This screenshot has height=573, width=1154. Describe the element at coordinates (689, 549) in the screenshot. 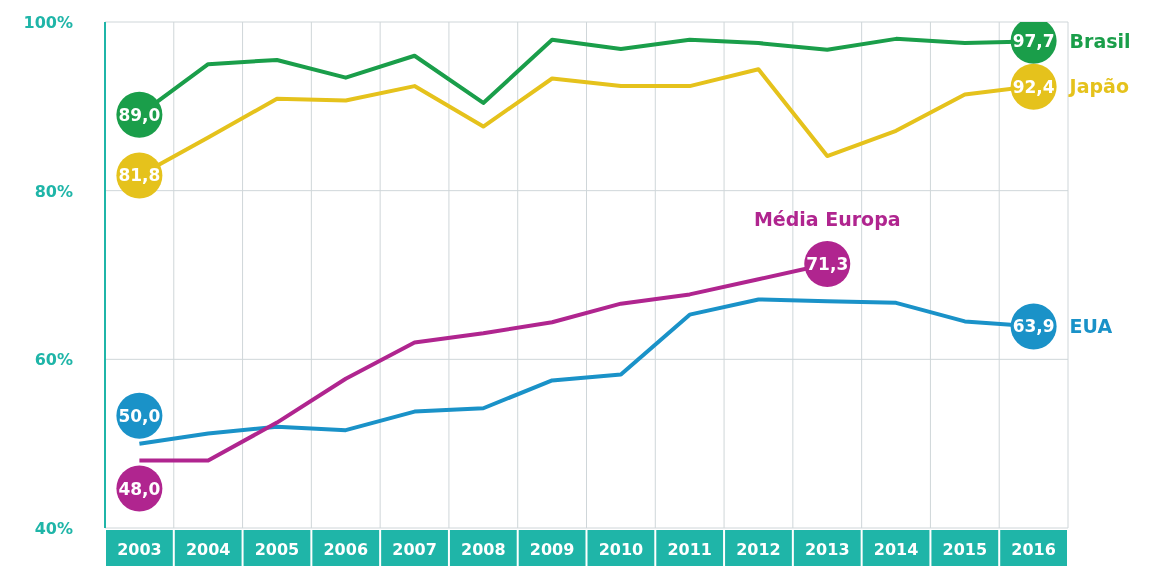

I see `x-tick-label: 2011` at that location.